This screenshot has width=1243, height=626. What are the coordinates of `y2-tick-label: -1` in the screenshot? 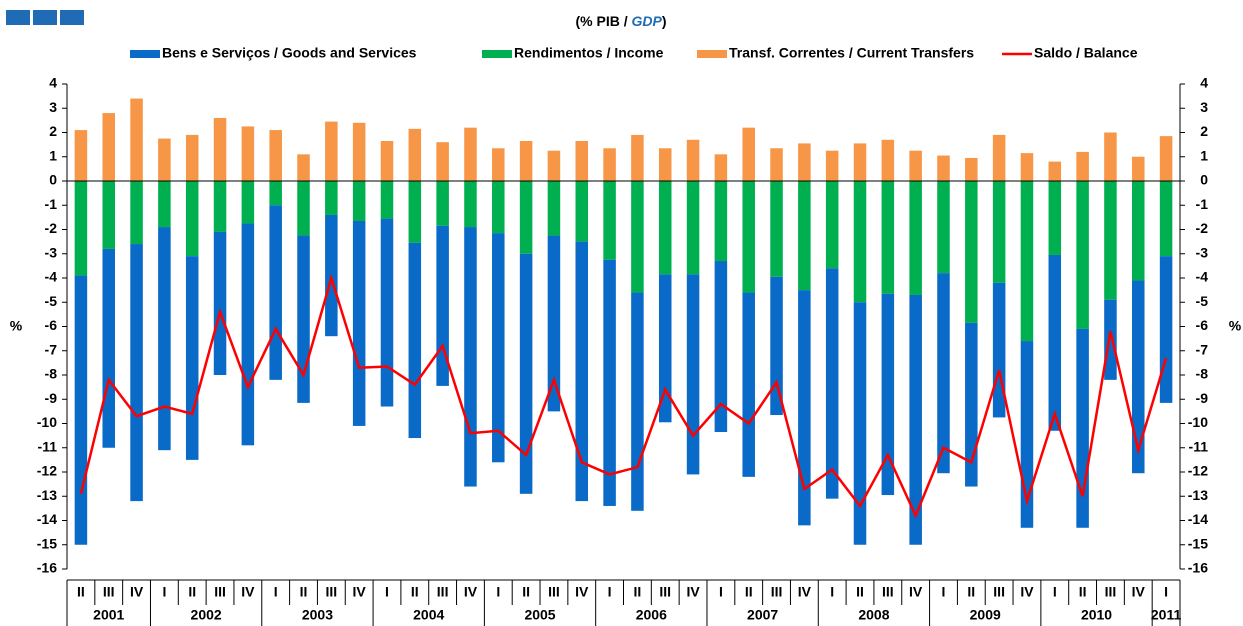 It's located at (1202, 204).